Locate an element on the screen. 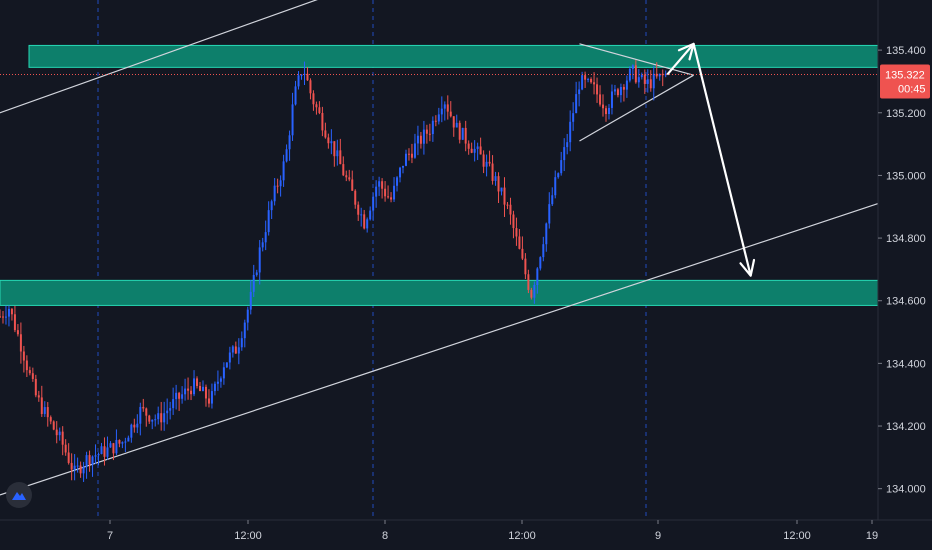 Image resolution: width=932 pixels, height=550 pixels. time-axis: 7 12:00 8 12:00 9 12:00 19 is located at coordinates (466, 534).